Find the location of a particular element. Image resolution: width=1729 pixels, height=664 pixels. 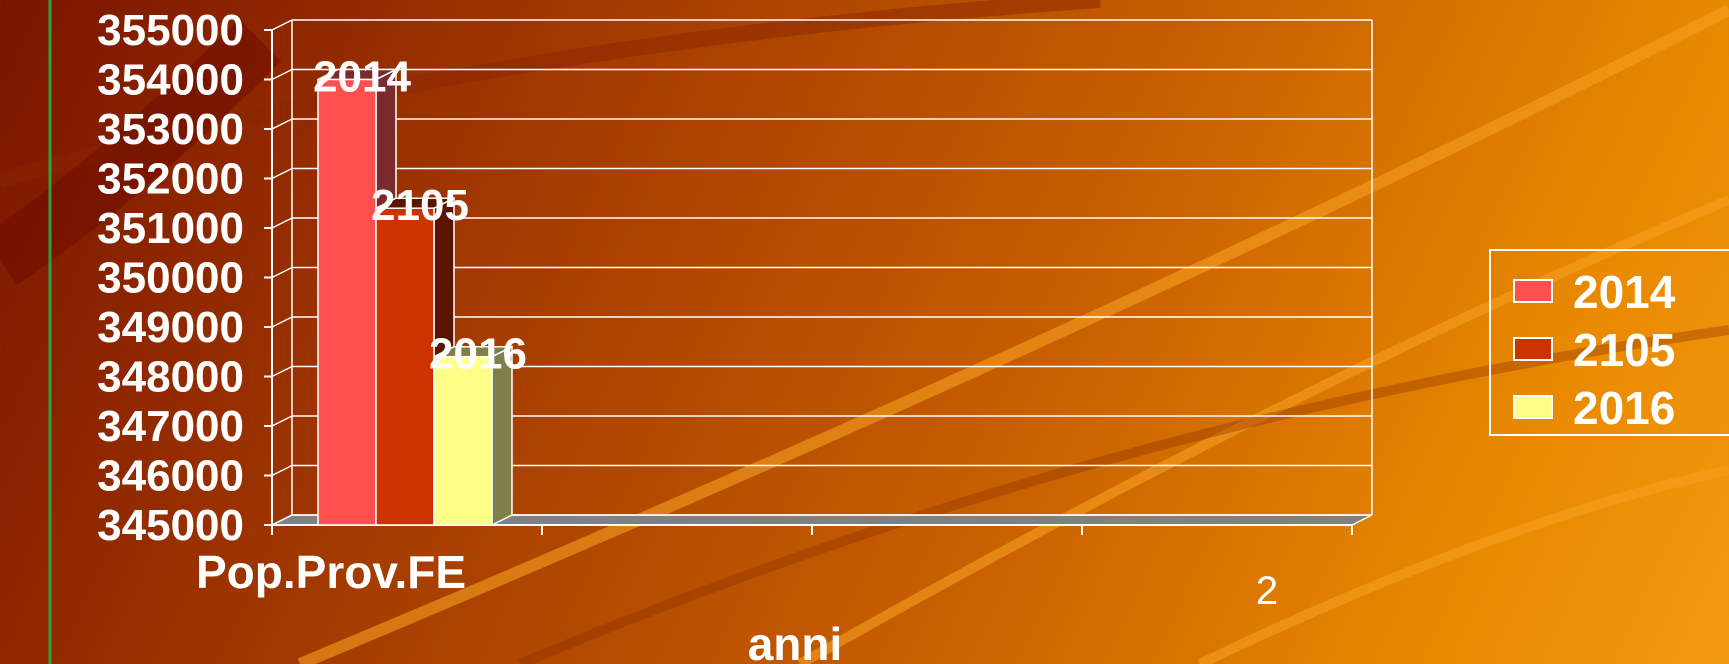

y-tick-label: 346000 is located at coordinates (170, 476).